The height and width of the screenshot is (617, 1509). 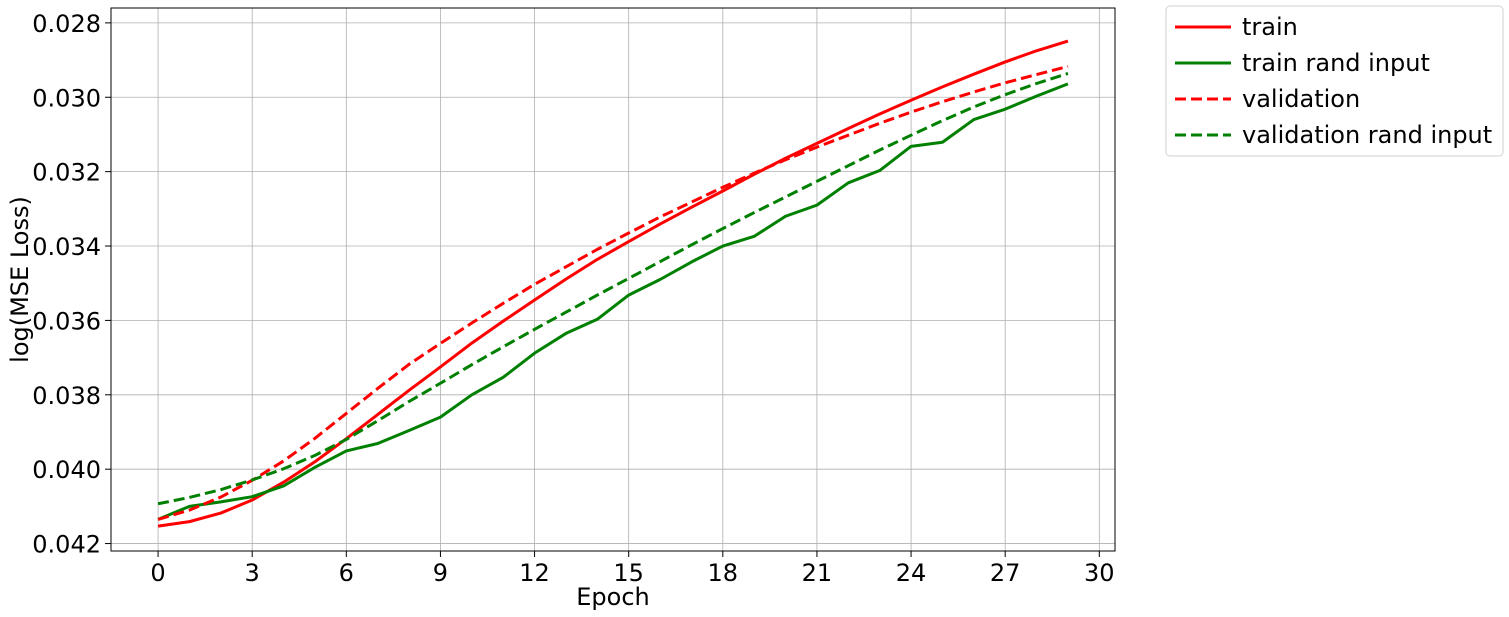 I want to click on x-tick-label: 18, so click(x=723, y=573).